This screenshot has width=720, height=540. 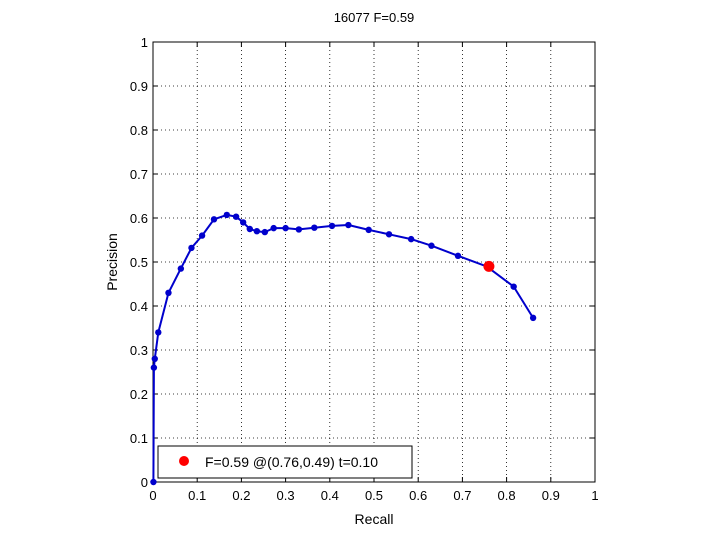 I want to click on y-tick-label: 1, so click(x=144, y=42).